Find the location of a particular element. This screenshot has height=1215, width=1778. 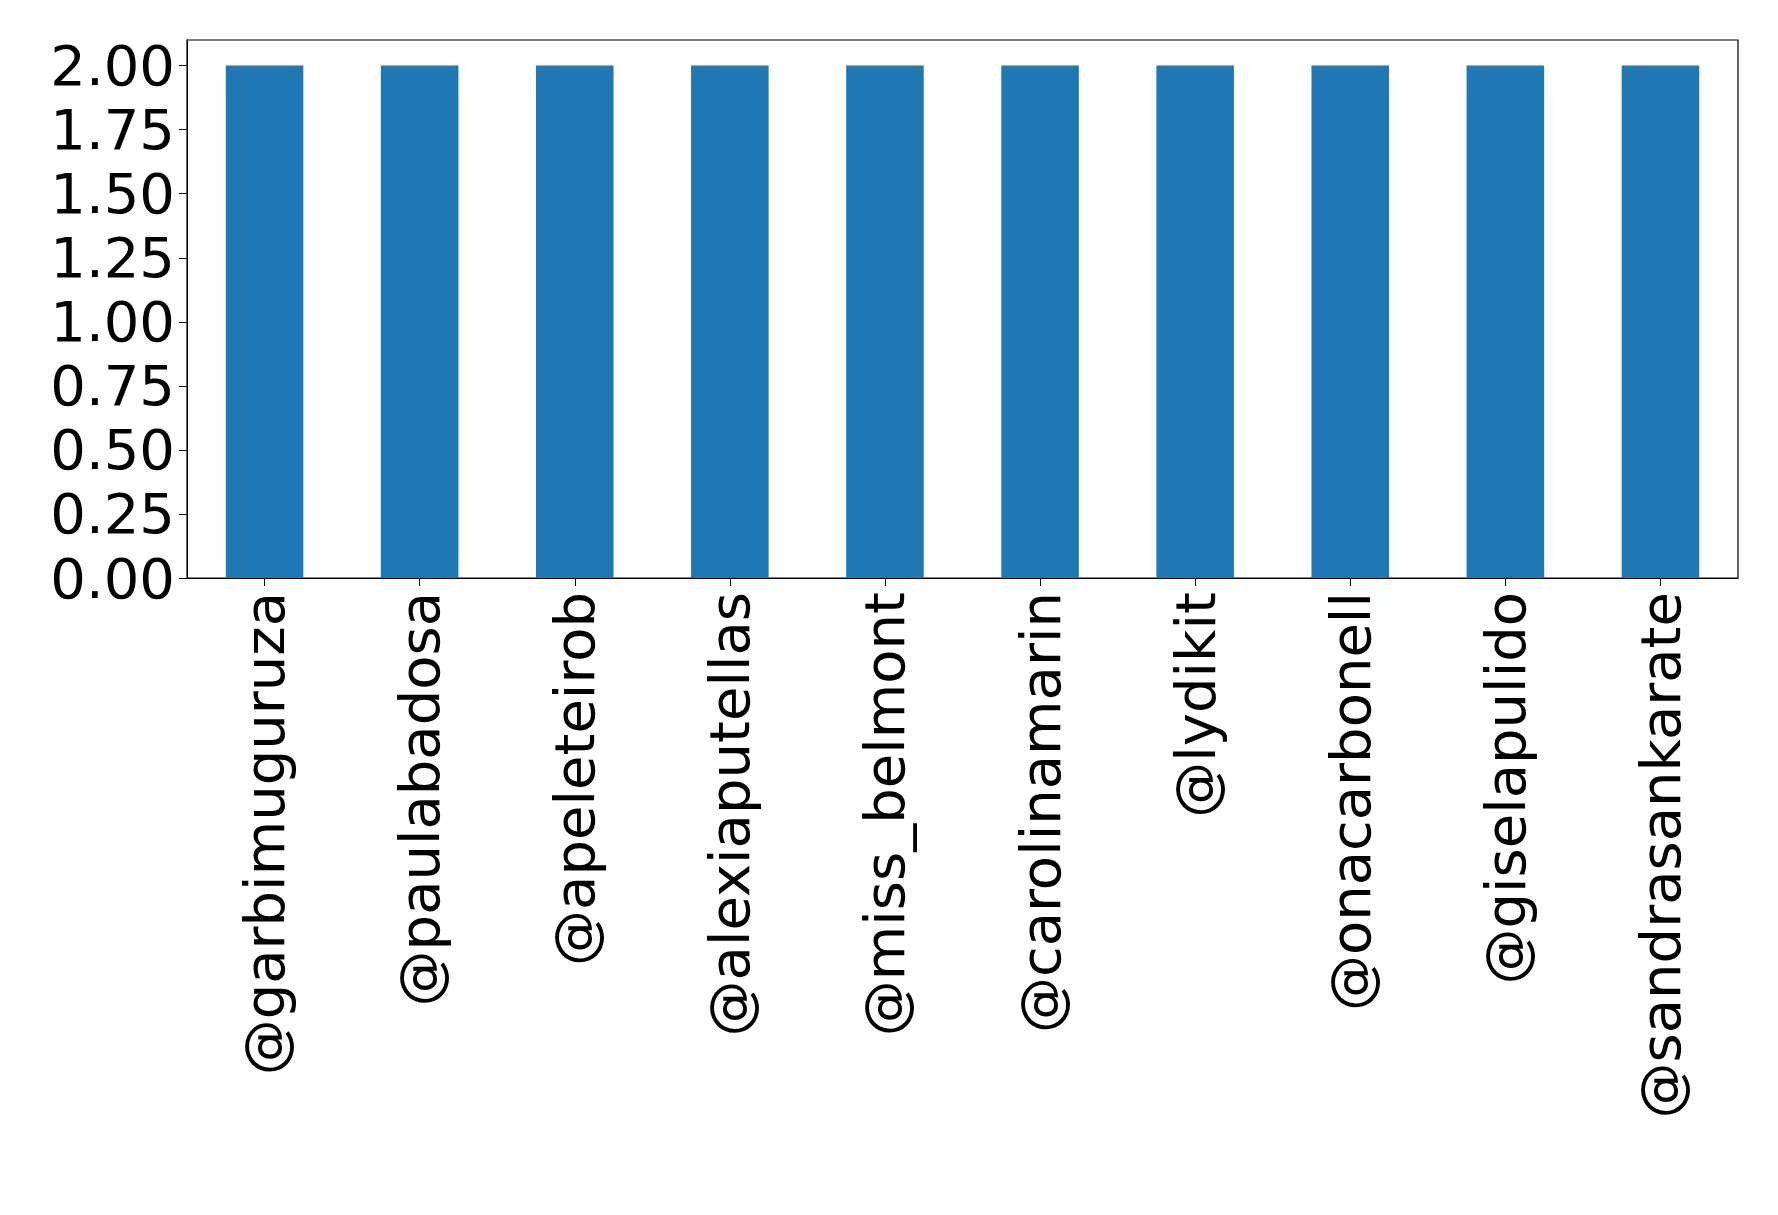

y-tick-label: 1.00 is located at coordinates (112, 322).